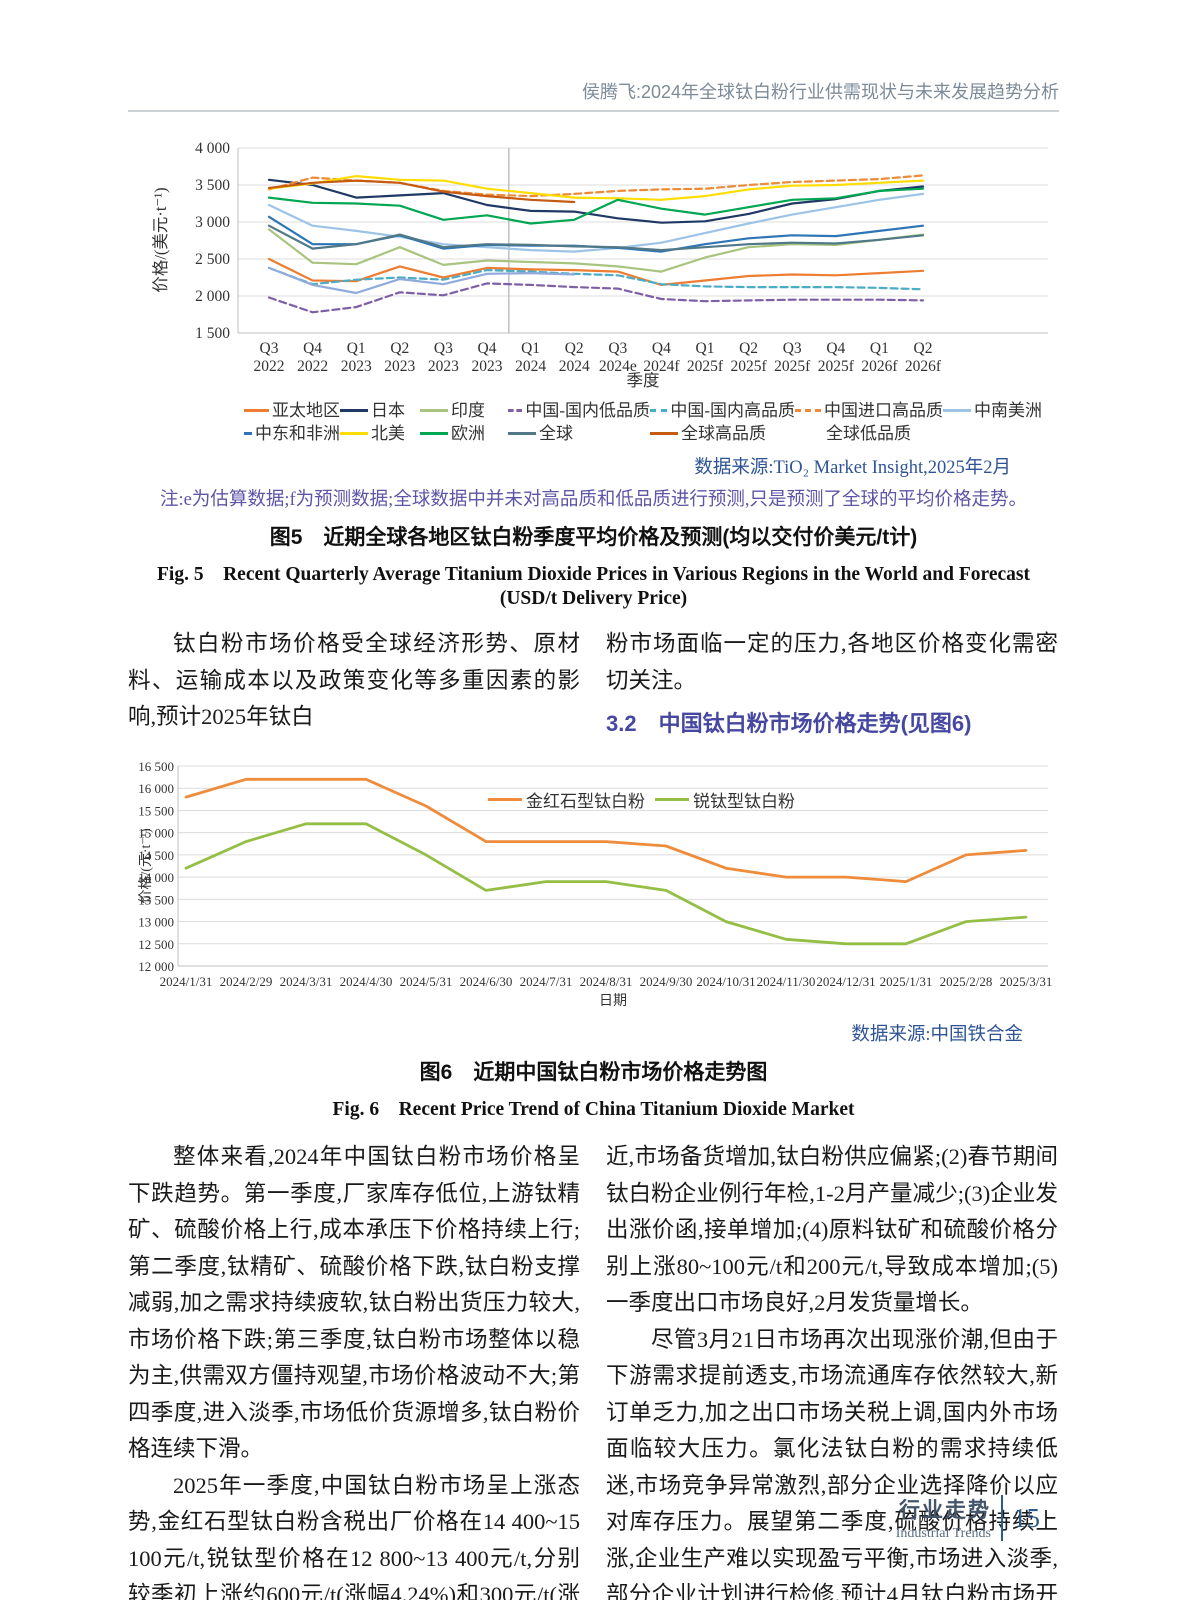 The image size is (1187, 1600). What do you see at coordinates (212, 259) in the screenshot?
I see `svg-text: 2 500` at bounding box center [212, 259].